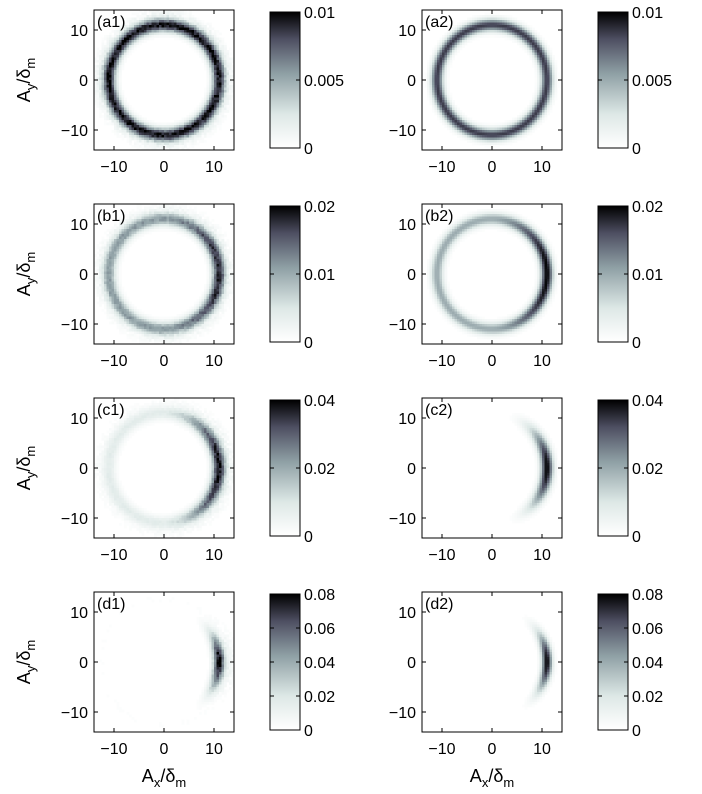 Image resolution: width=702 pixels, height=794 pixels. I want to click on y-tick-label: 0, so click(411, 81).